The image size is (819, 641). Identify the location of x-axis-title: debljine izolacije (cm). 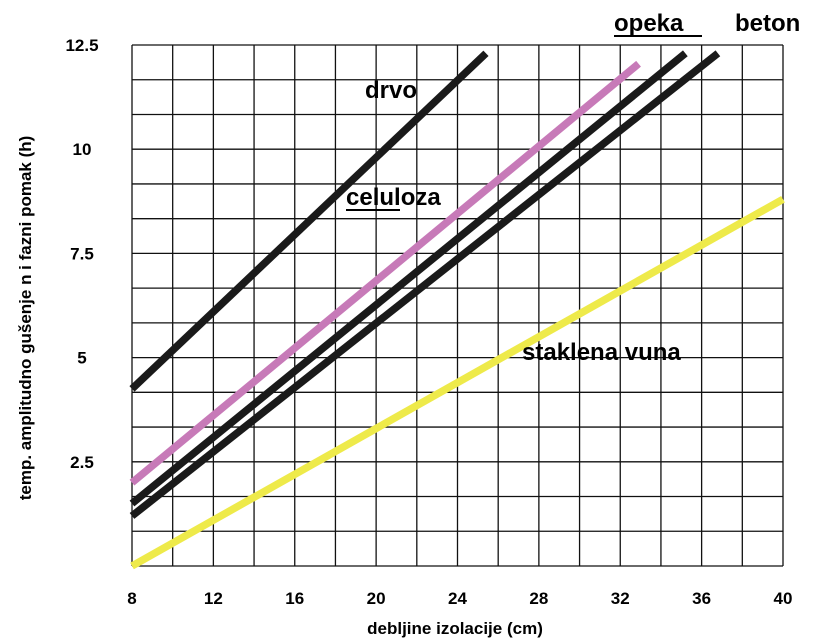
(455, 628).